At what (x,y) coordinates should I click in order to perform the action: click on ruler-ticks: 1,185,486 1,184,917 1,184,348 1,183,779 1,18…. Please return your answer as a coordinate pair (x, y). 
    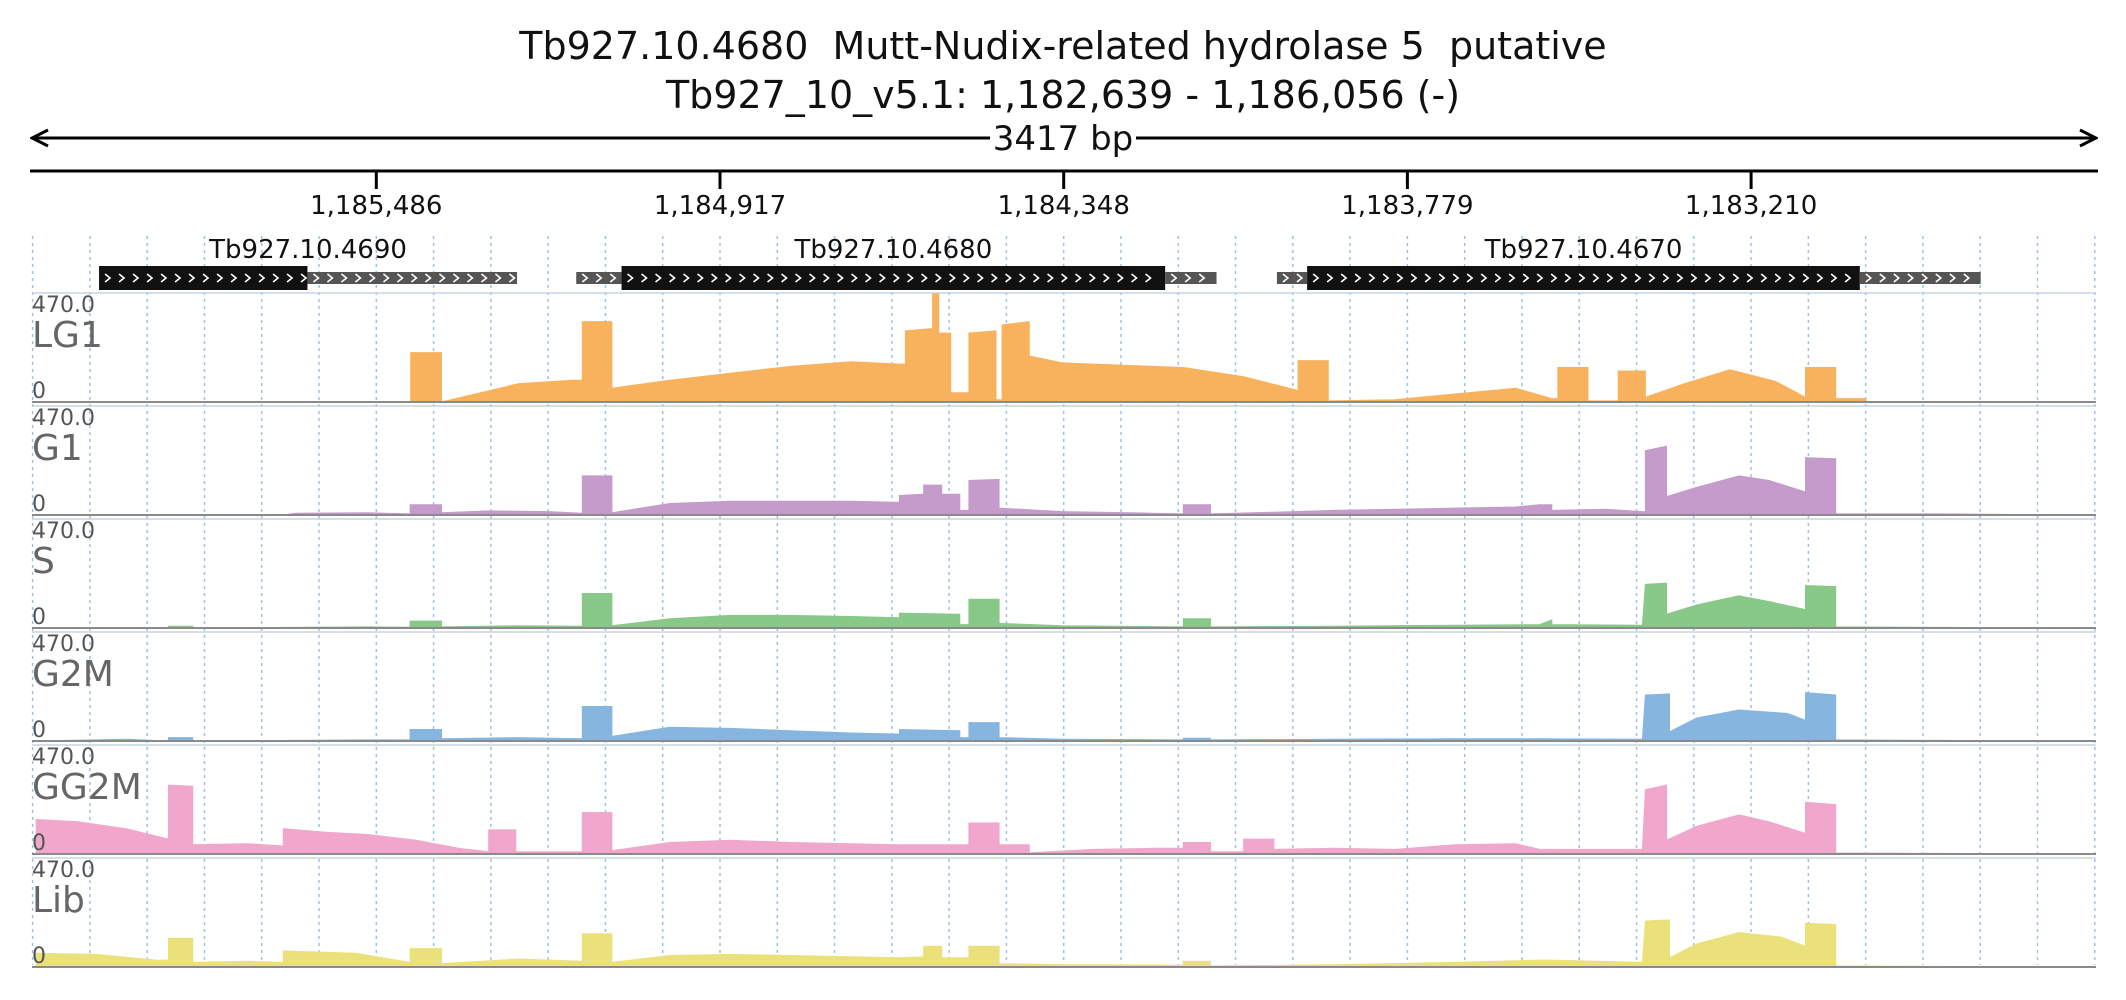
    Looking at the image, I should click on (1063, 196).